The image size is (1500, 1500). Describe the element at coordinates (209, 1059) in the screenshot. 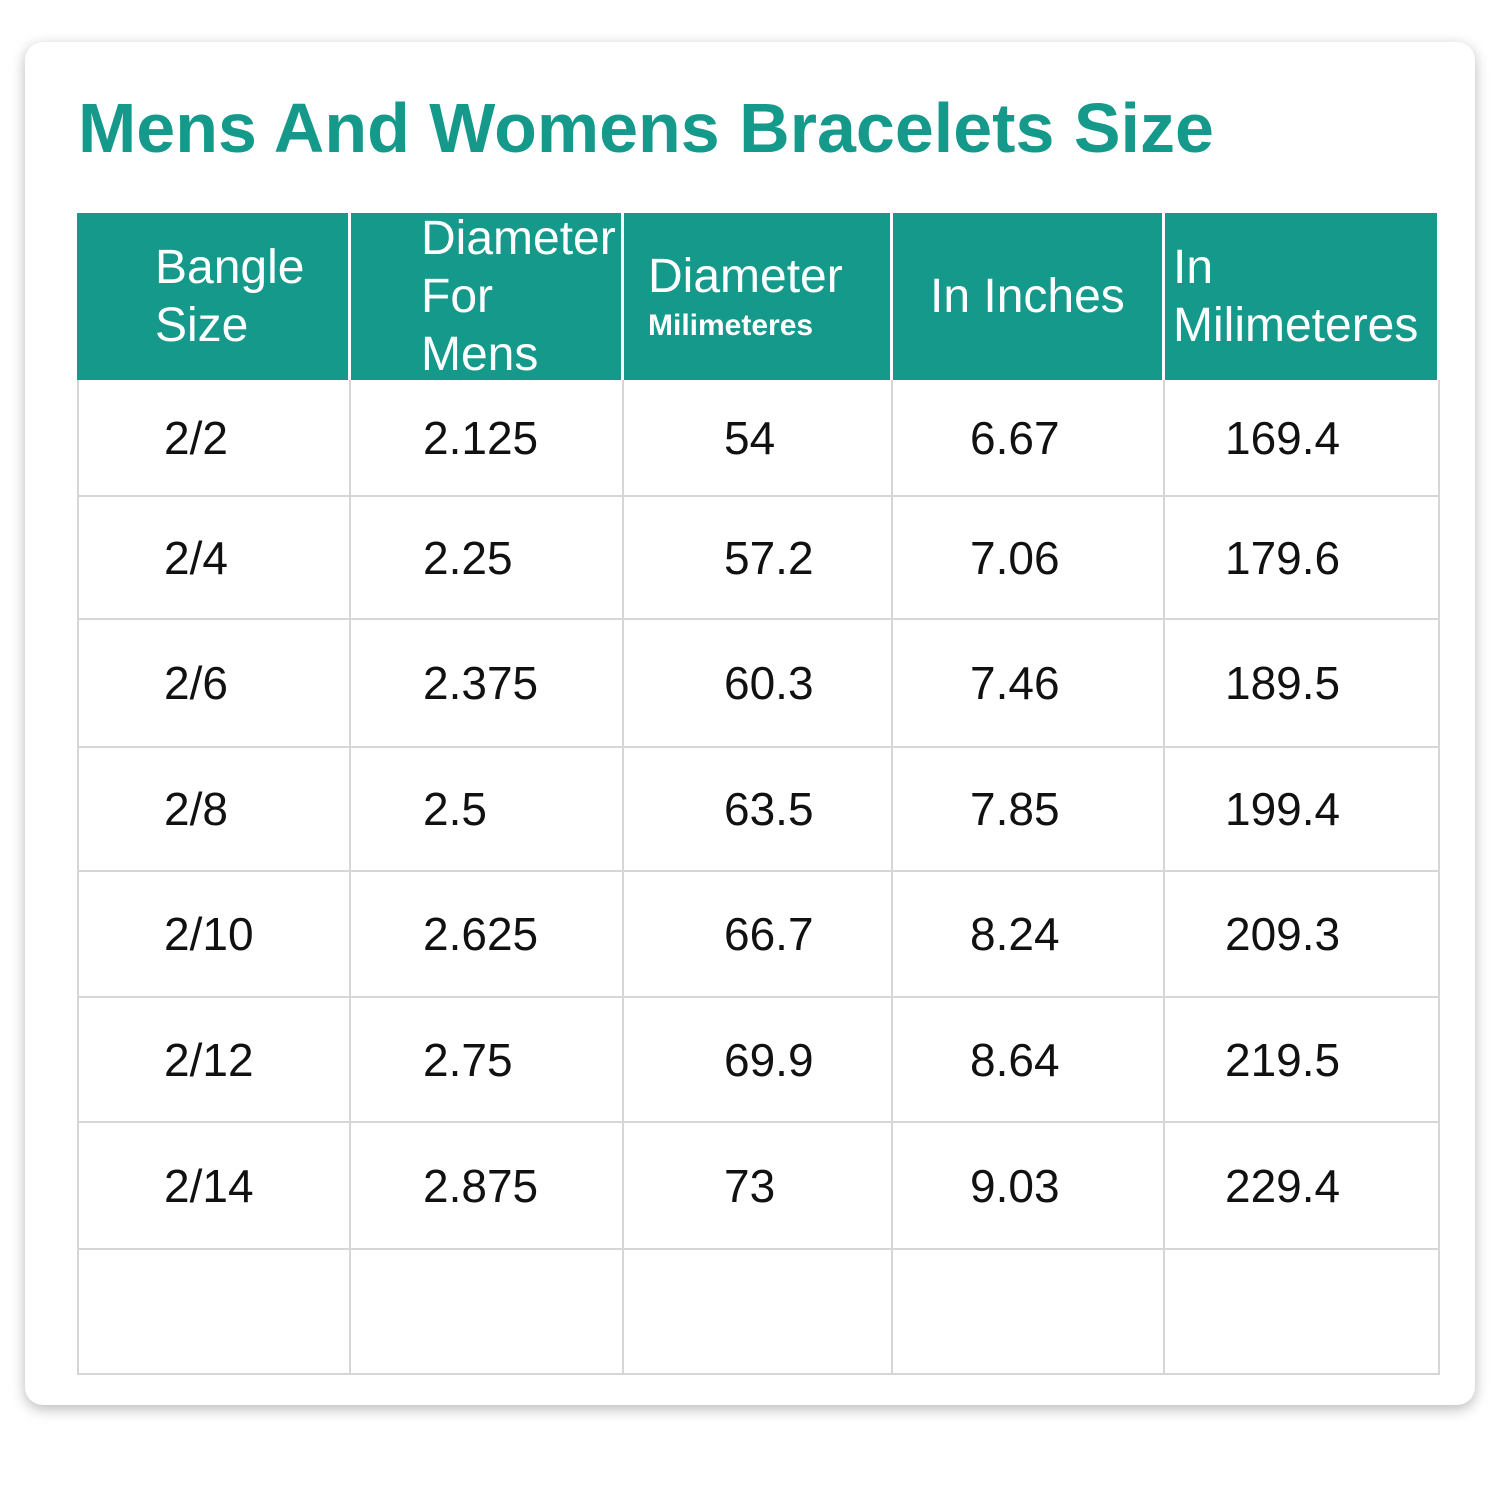

I see `cell-text: 2/12` at that location.